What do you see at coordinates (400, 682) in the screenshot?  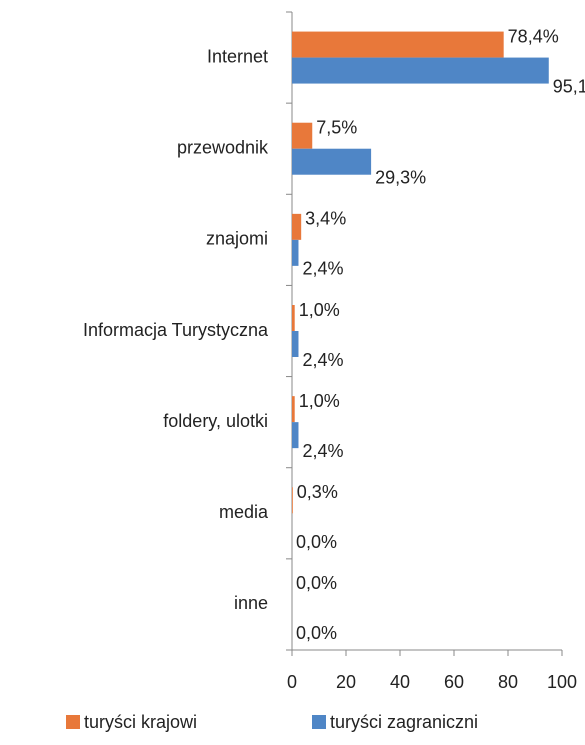 I see `x-tick-label: 40` at bounding box center [400, 682].